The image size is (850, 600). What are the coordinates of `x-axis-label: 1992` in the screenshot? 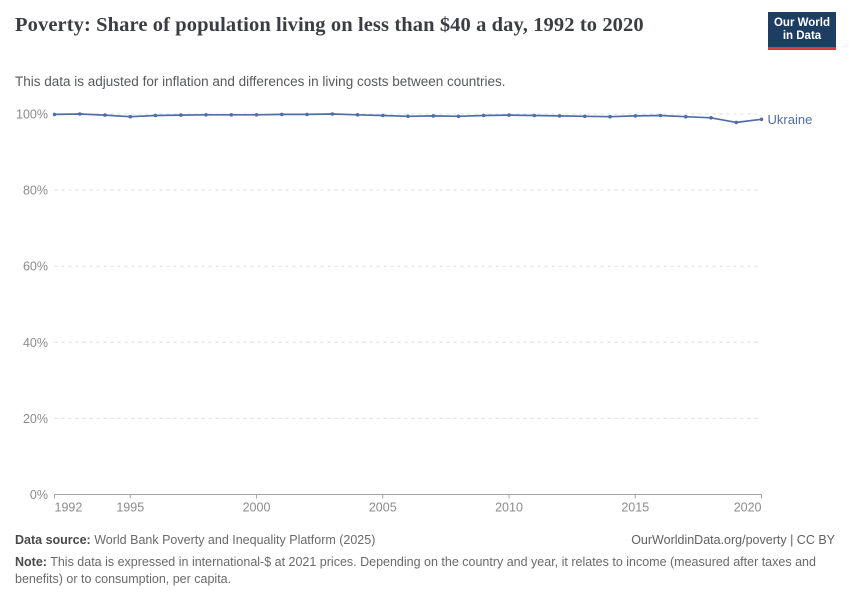 It's located at (69, 508).